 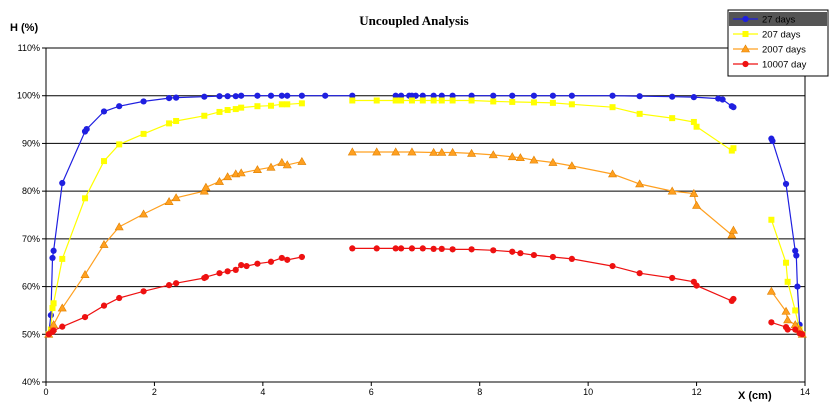 What do you see at coordinates (697, 392) in the screenshot?
I see `x-tick-label: 12` at bounding box center [697, 392].